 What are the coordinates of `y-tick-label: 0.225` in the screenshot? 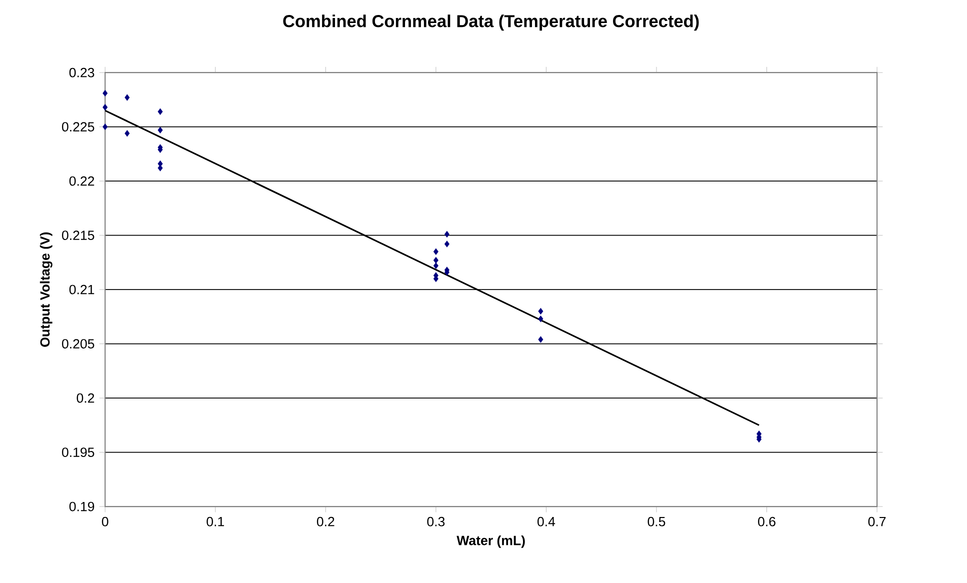 It's located at (78, 127).